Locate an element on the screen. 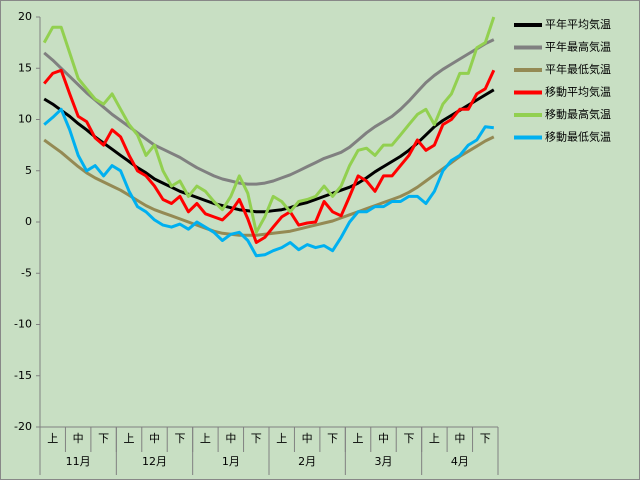 The width and height of the screenshot is (640, 480). x-group-label: 12月 is located at coordinates (154, 461).